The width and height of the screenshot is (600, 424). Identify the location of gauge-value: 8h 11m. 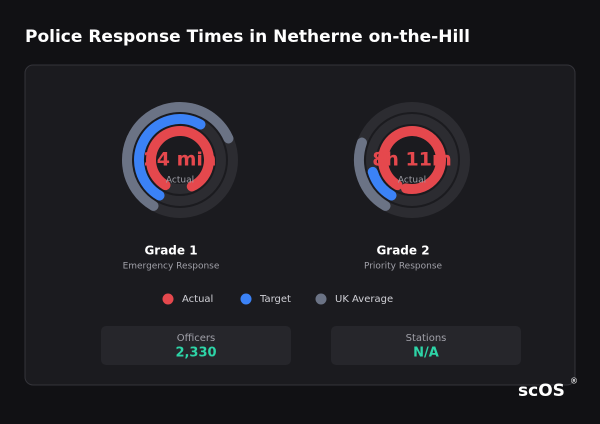
(412, 160).